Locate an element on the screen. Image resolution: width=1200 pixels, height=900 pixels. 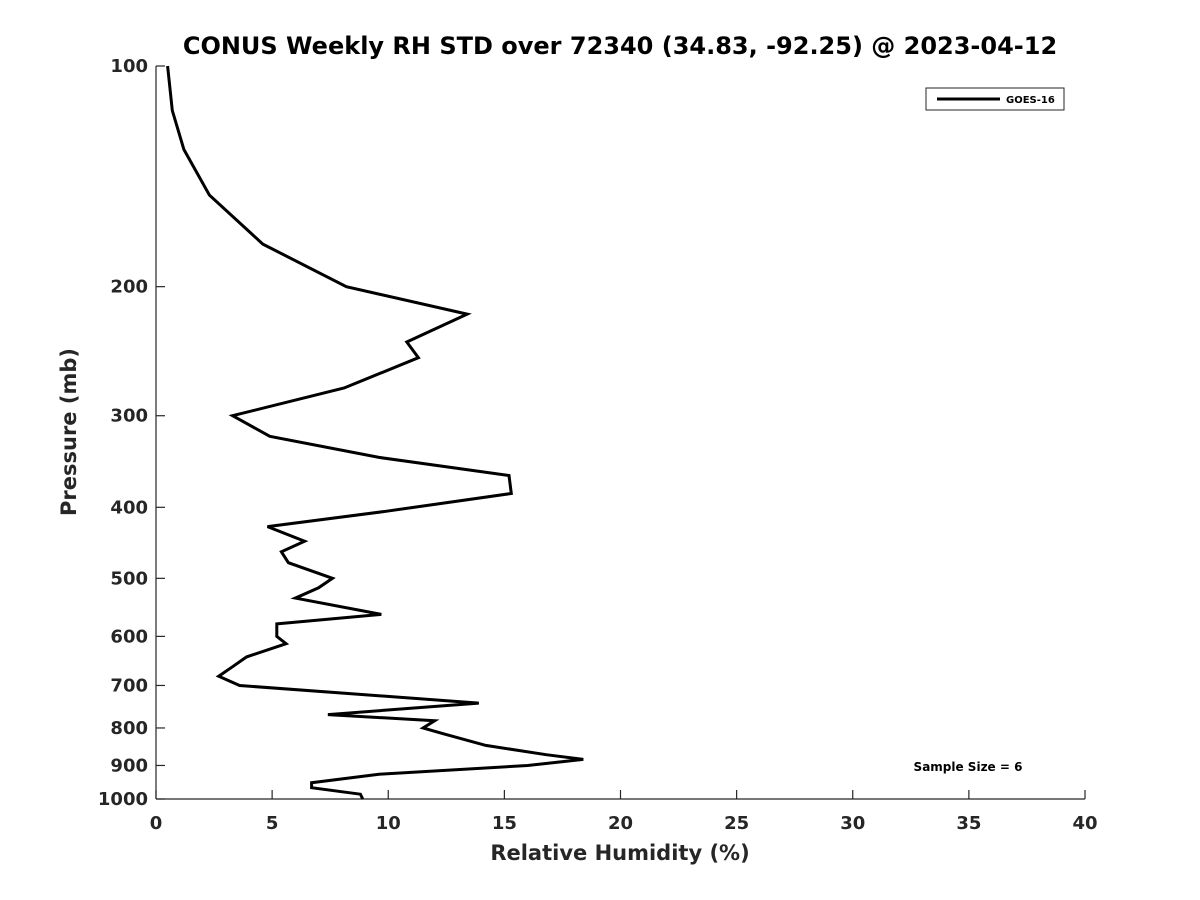
y-tick-label: 100 is located at coordinates (129, 66).